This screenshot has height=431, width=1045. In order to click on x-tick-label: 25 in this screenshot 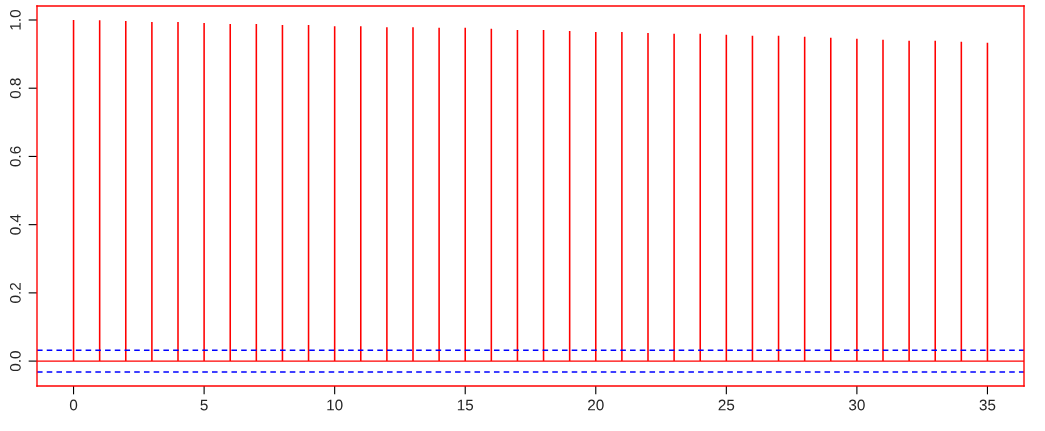, I will do `click(726, 405)`.